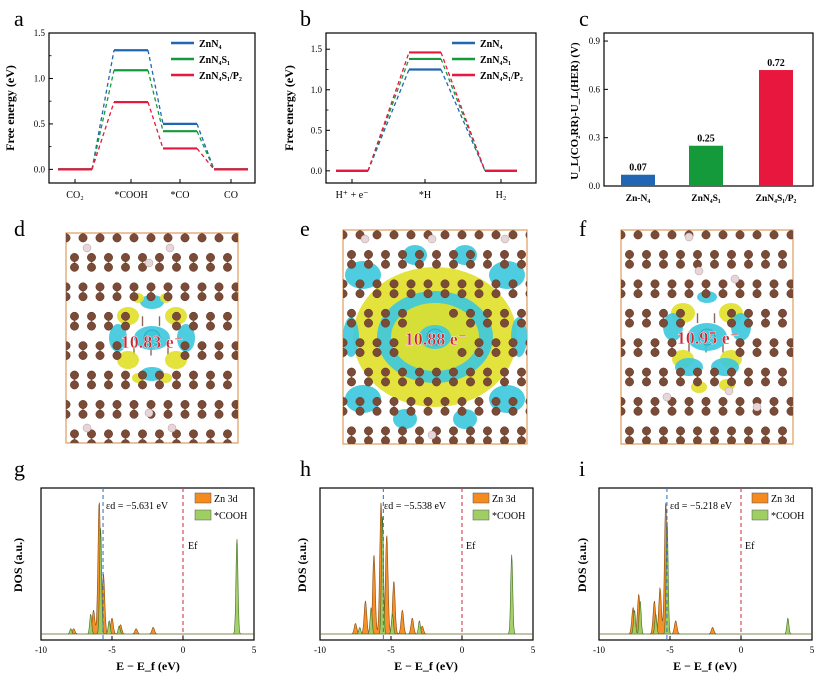  I want to click on a-ytick-label: 0.0, so click(40, 169).